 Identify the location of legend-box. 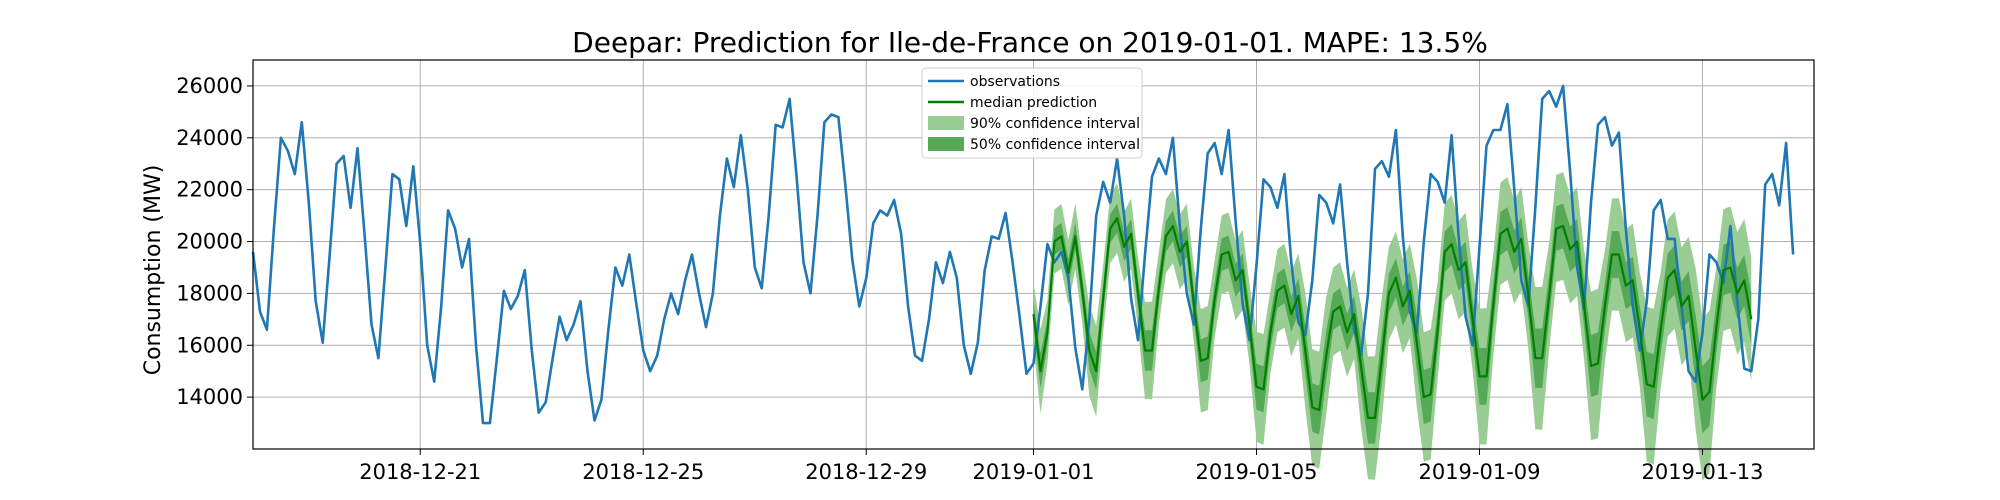
(1032, 113).